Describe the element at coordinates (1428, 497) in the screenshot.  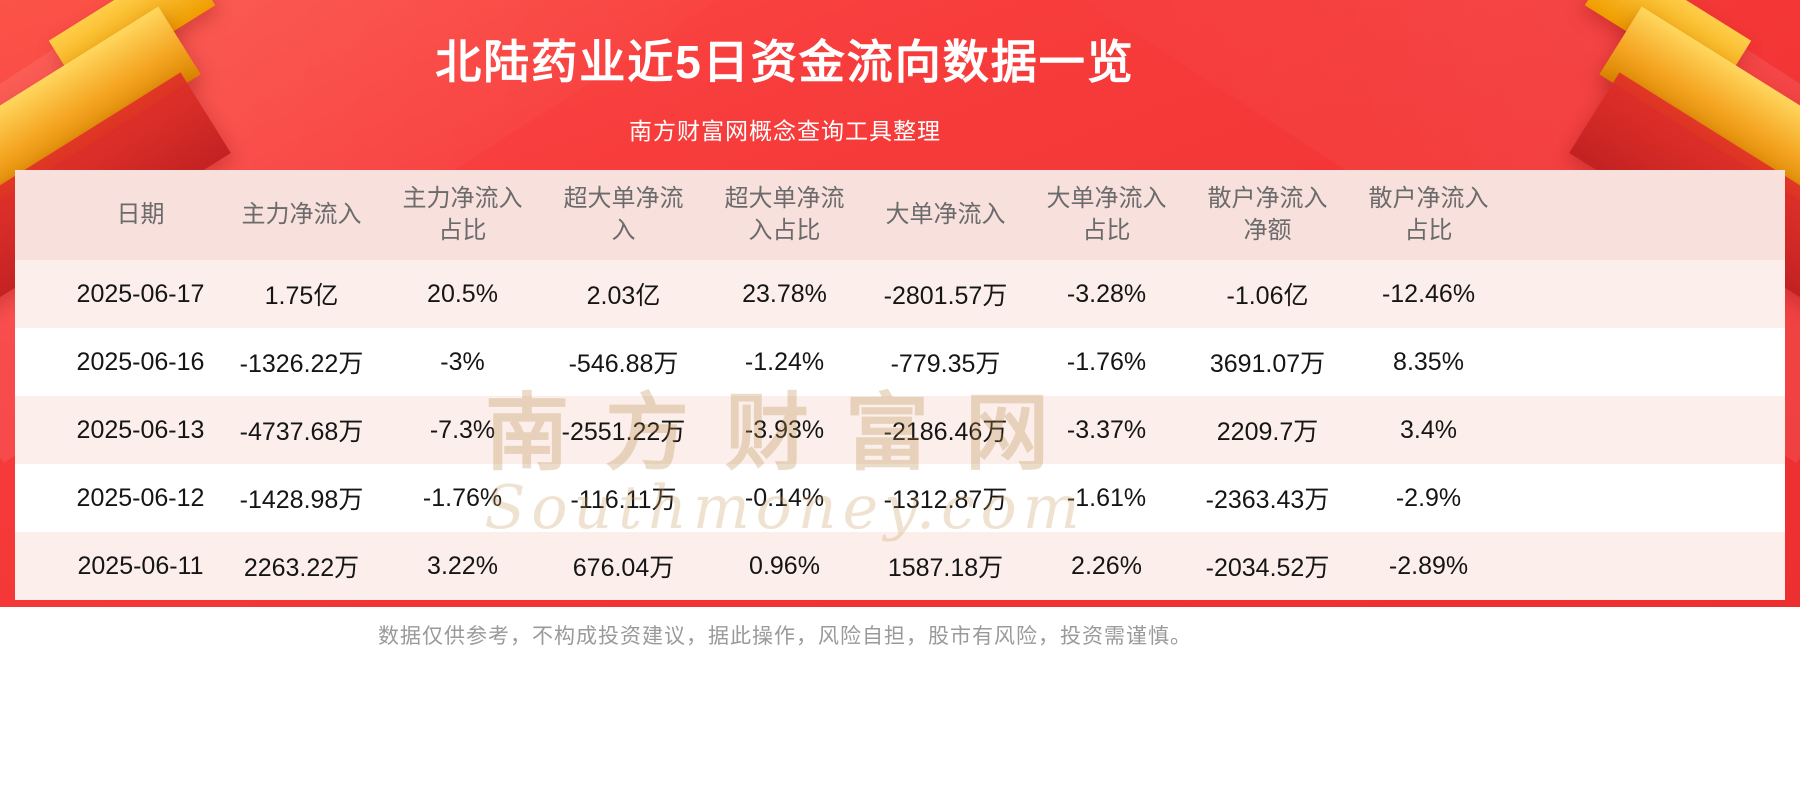
I see `value-cell: -2.9%` at that location.